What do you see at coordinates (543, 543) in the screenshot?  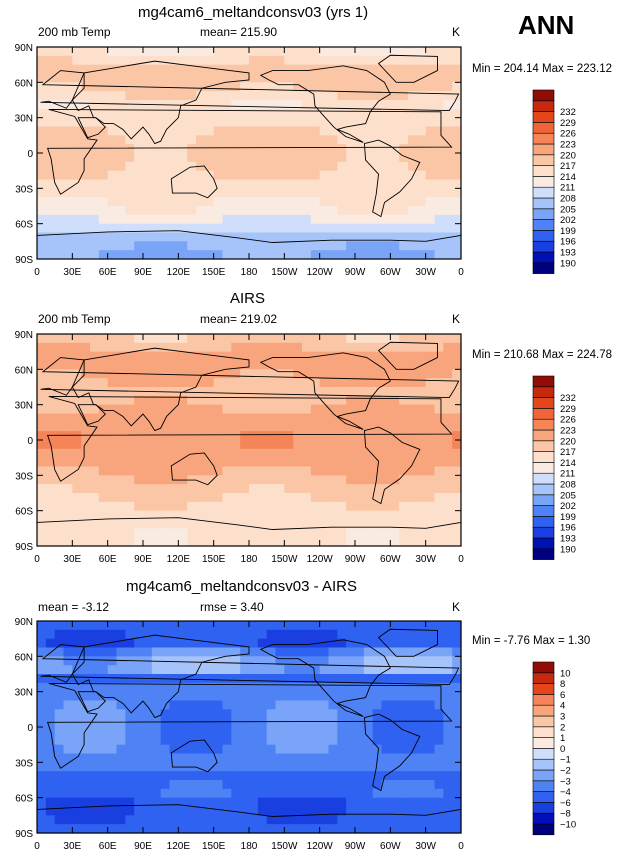 I see `colorbar-box` at bounding box center [543, 543].